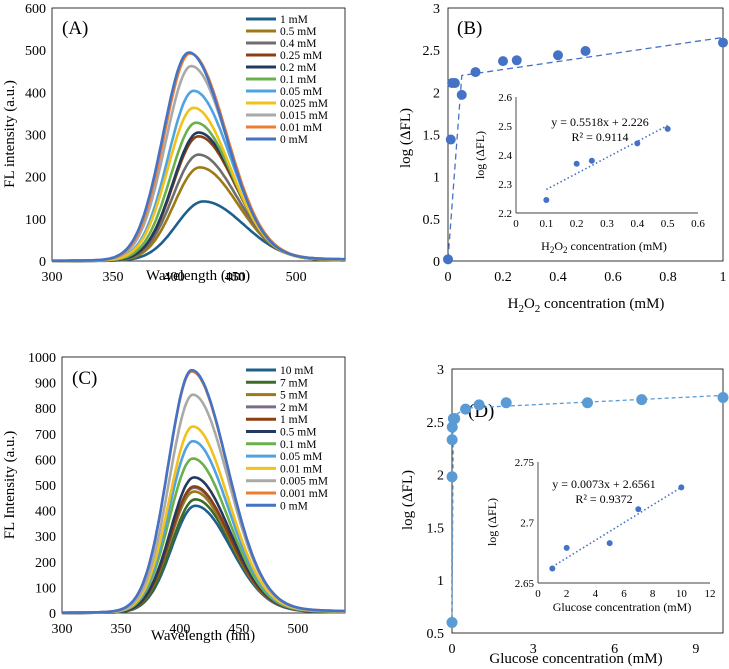 The height and width of the screenshot is (669, 729). I want to click on y-tick-label: 0, so click(42, 262).